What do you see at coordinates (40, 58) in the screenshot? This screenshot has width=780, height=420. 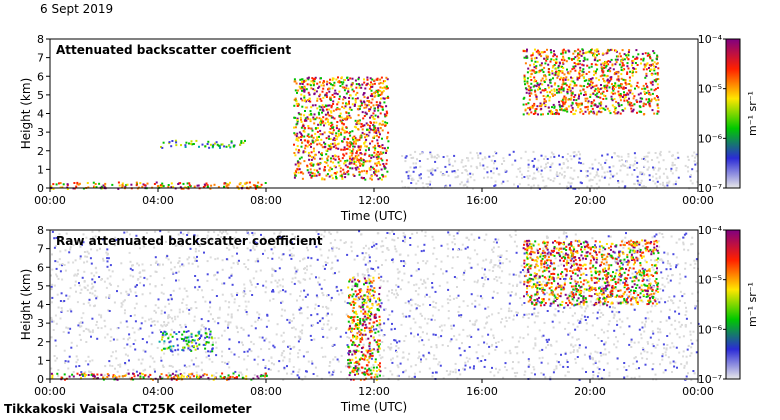 I see `y-tick-label: 7` at bounding box center [40, 58].